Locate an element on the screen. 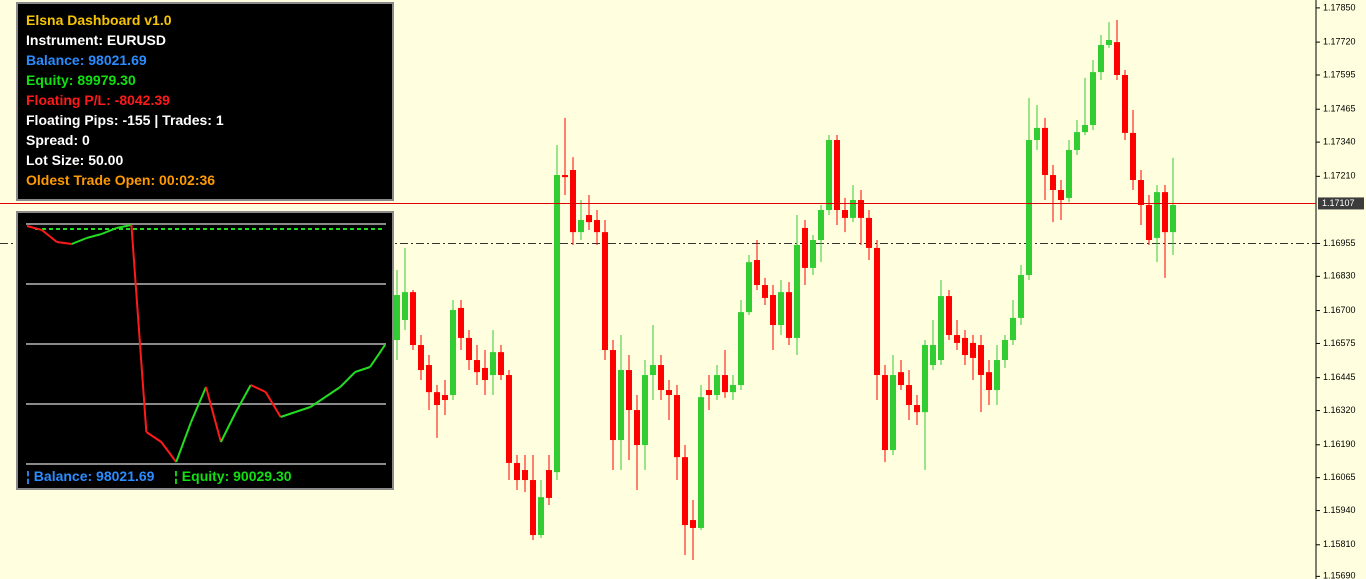 This screenshot has height=579, width=1366. y-tick-label: 1.16445 is located at coordinates (1339, 377).